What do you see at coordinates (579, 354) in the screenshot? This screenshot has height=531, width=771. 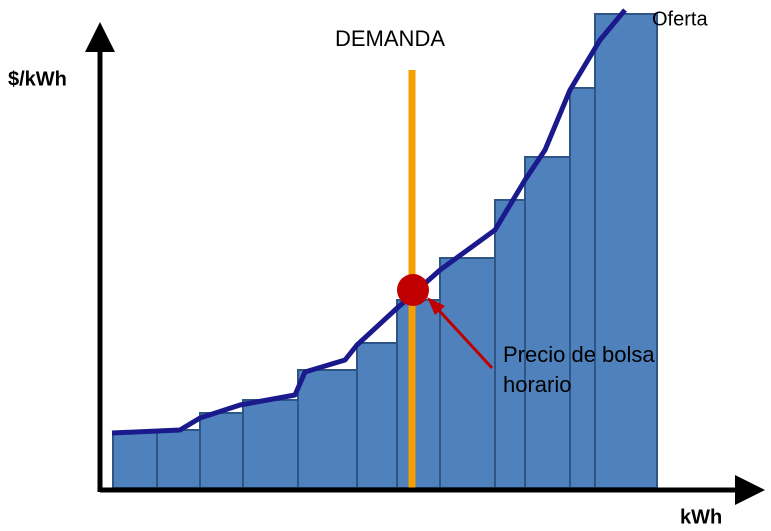 I see `price-label-line: Precio de bolsa` at bounding box center [579, 354].